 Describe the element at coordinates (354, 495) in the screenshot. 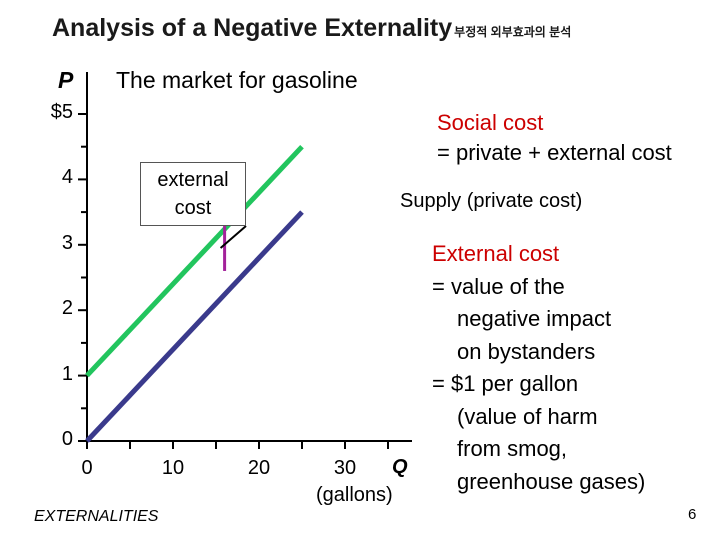

I see `x-axis-unit: (gallons)` at that location.